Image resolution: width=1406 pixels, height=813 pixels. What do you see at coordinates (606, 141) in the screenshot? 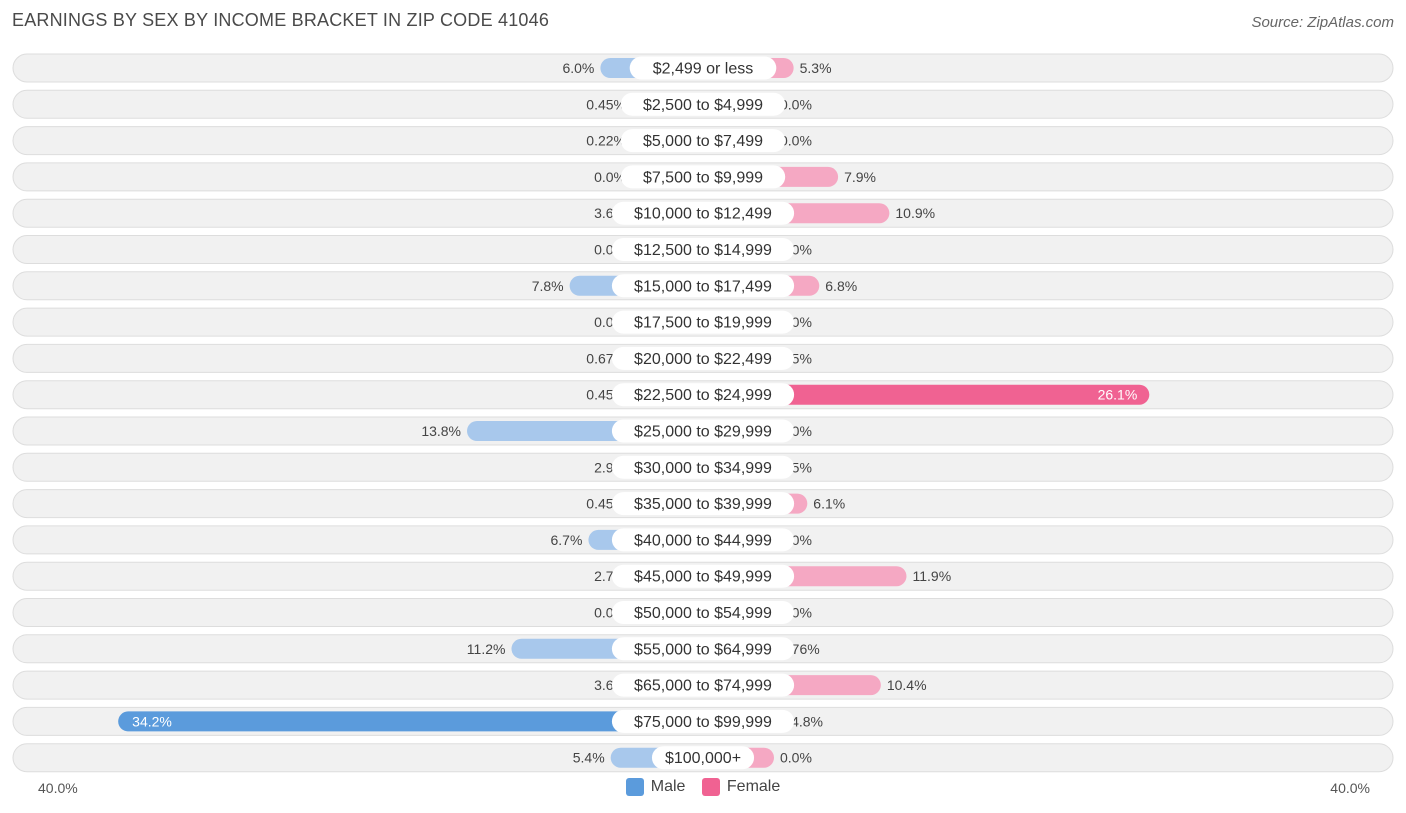
I see `value-label-male: 0.22%` at bounding box center [606, 141].